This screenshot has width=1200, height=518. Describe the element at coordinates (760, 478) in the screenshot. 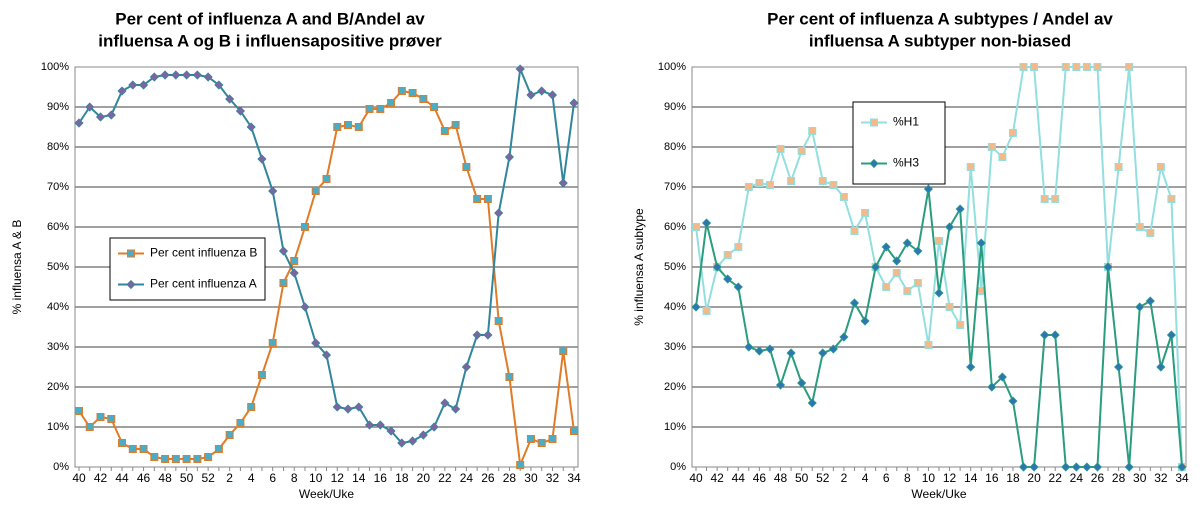

I see `x-tick-label: 46` at that location.